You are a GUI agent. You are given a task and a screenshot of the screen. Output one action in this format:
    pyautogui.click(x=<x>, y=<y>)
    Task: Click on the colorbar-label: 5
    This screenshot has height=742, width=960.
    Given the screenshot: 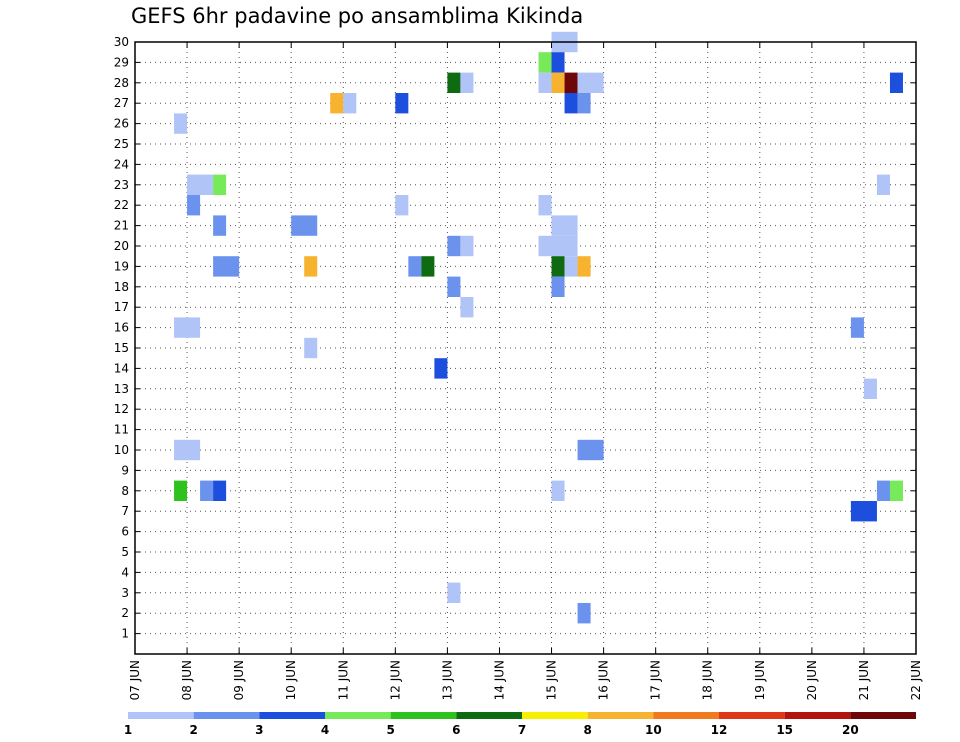 What is the action you would take?
    pyautogui.click(x=390, y=730)
    